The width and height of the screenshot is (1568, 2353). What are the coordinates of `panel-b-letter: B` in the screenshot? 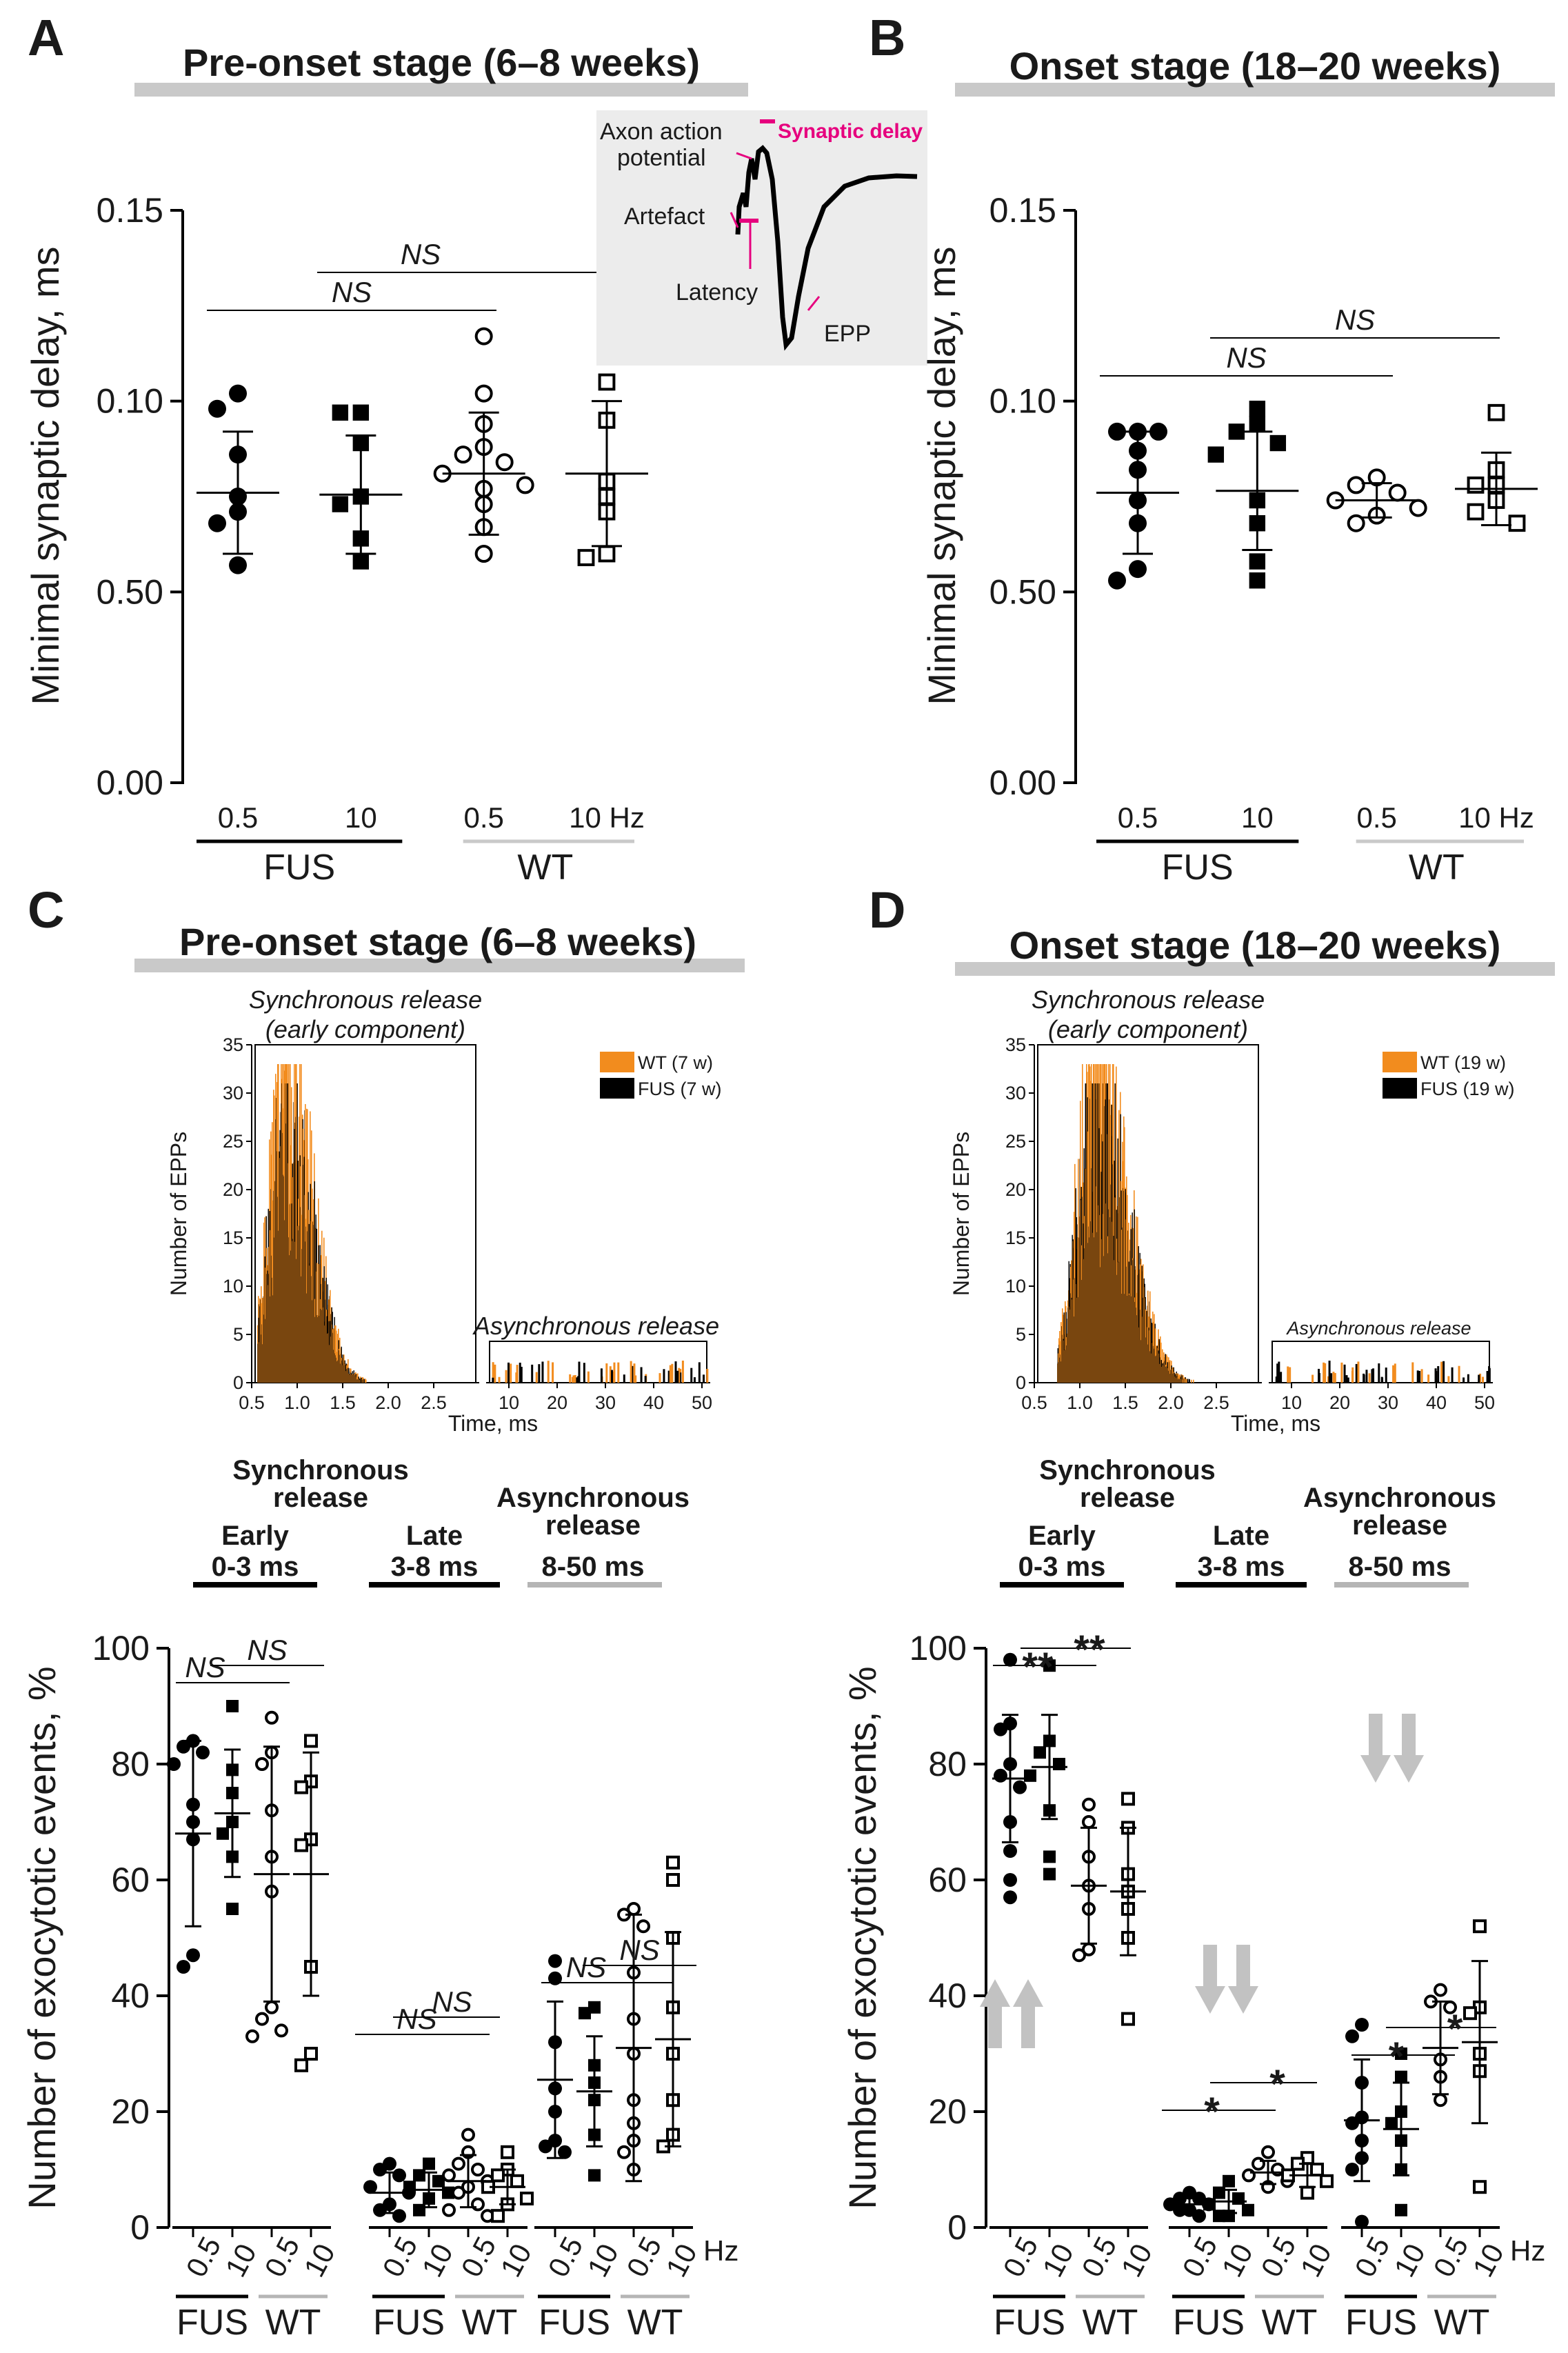 It's located at (887, 37).